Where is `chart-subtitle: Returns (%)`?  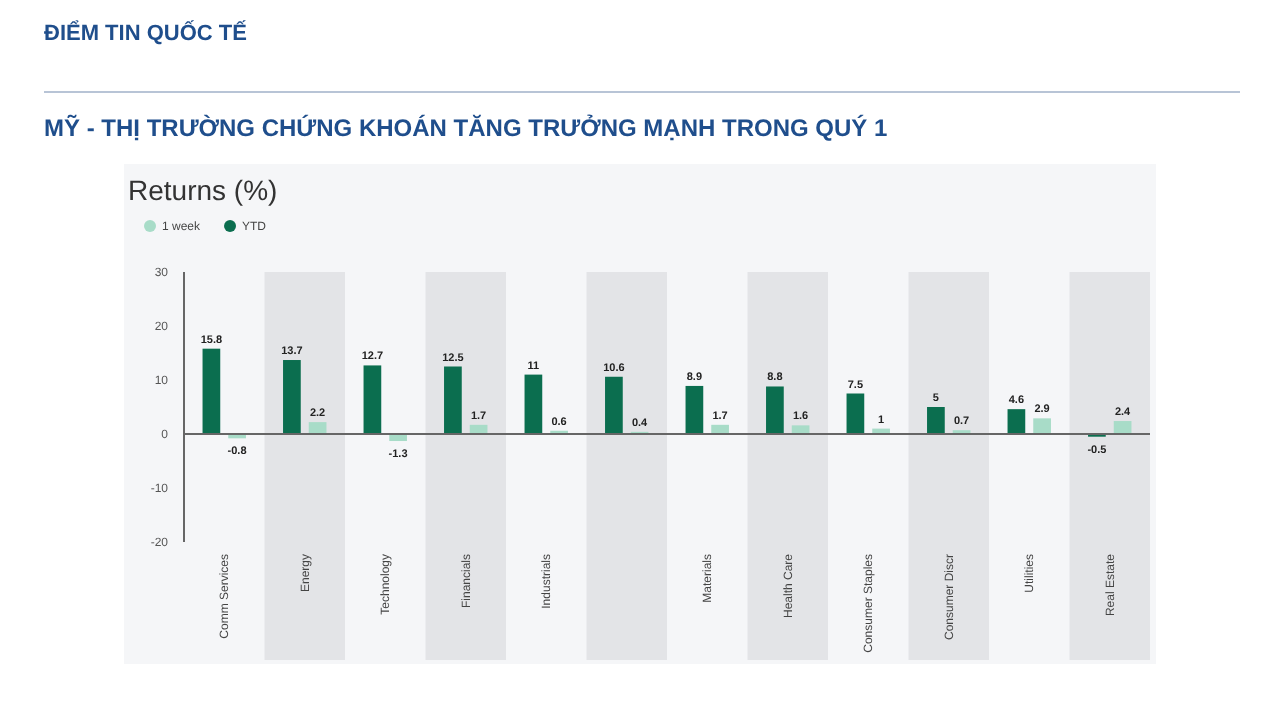 chart-subtitle: Returns (%) is located at coordinates (203, 190).